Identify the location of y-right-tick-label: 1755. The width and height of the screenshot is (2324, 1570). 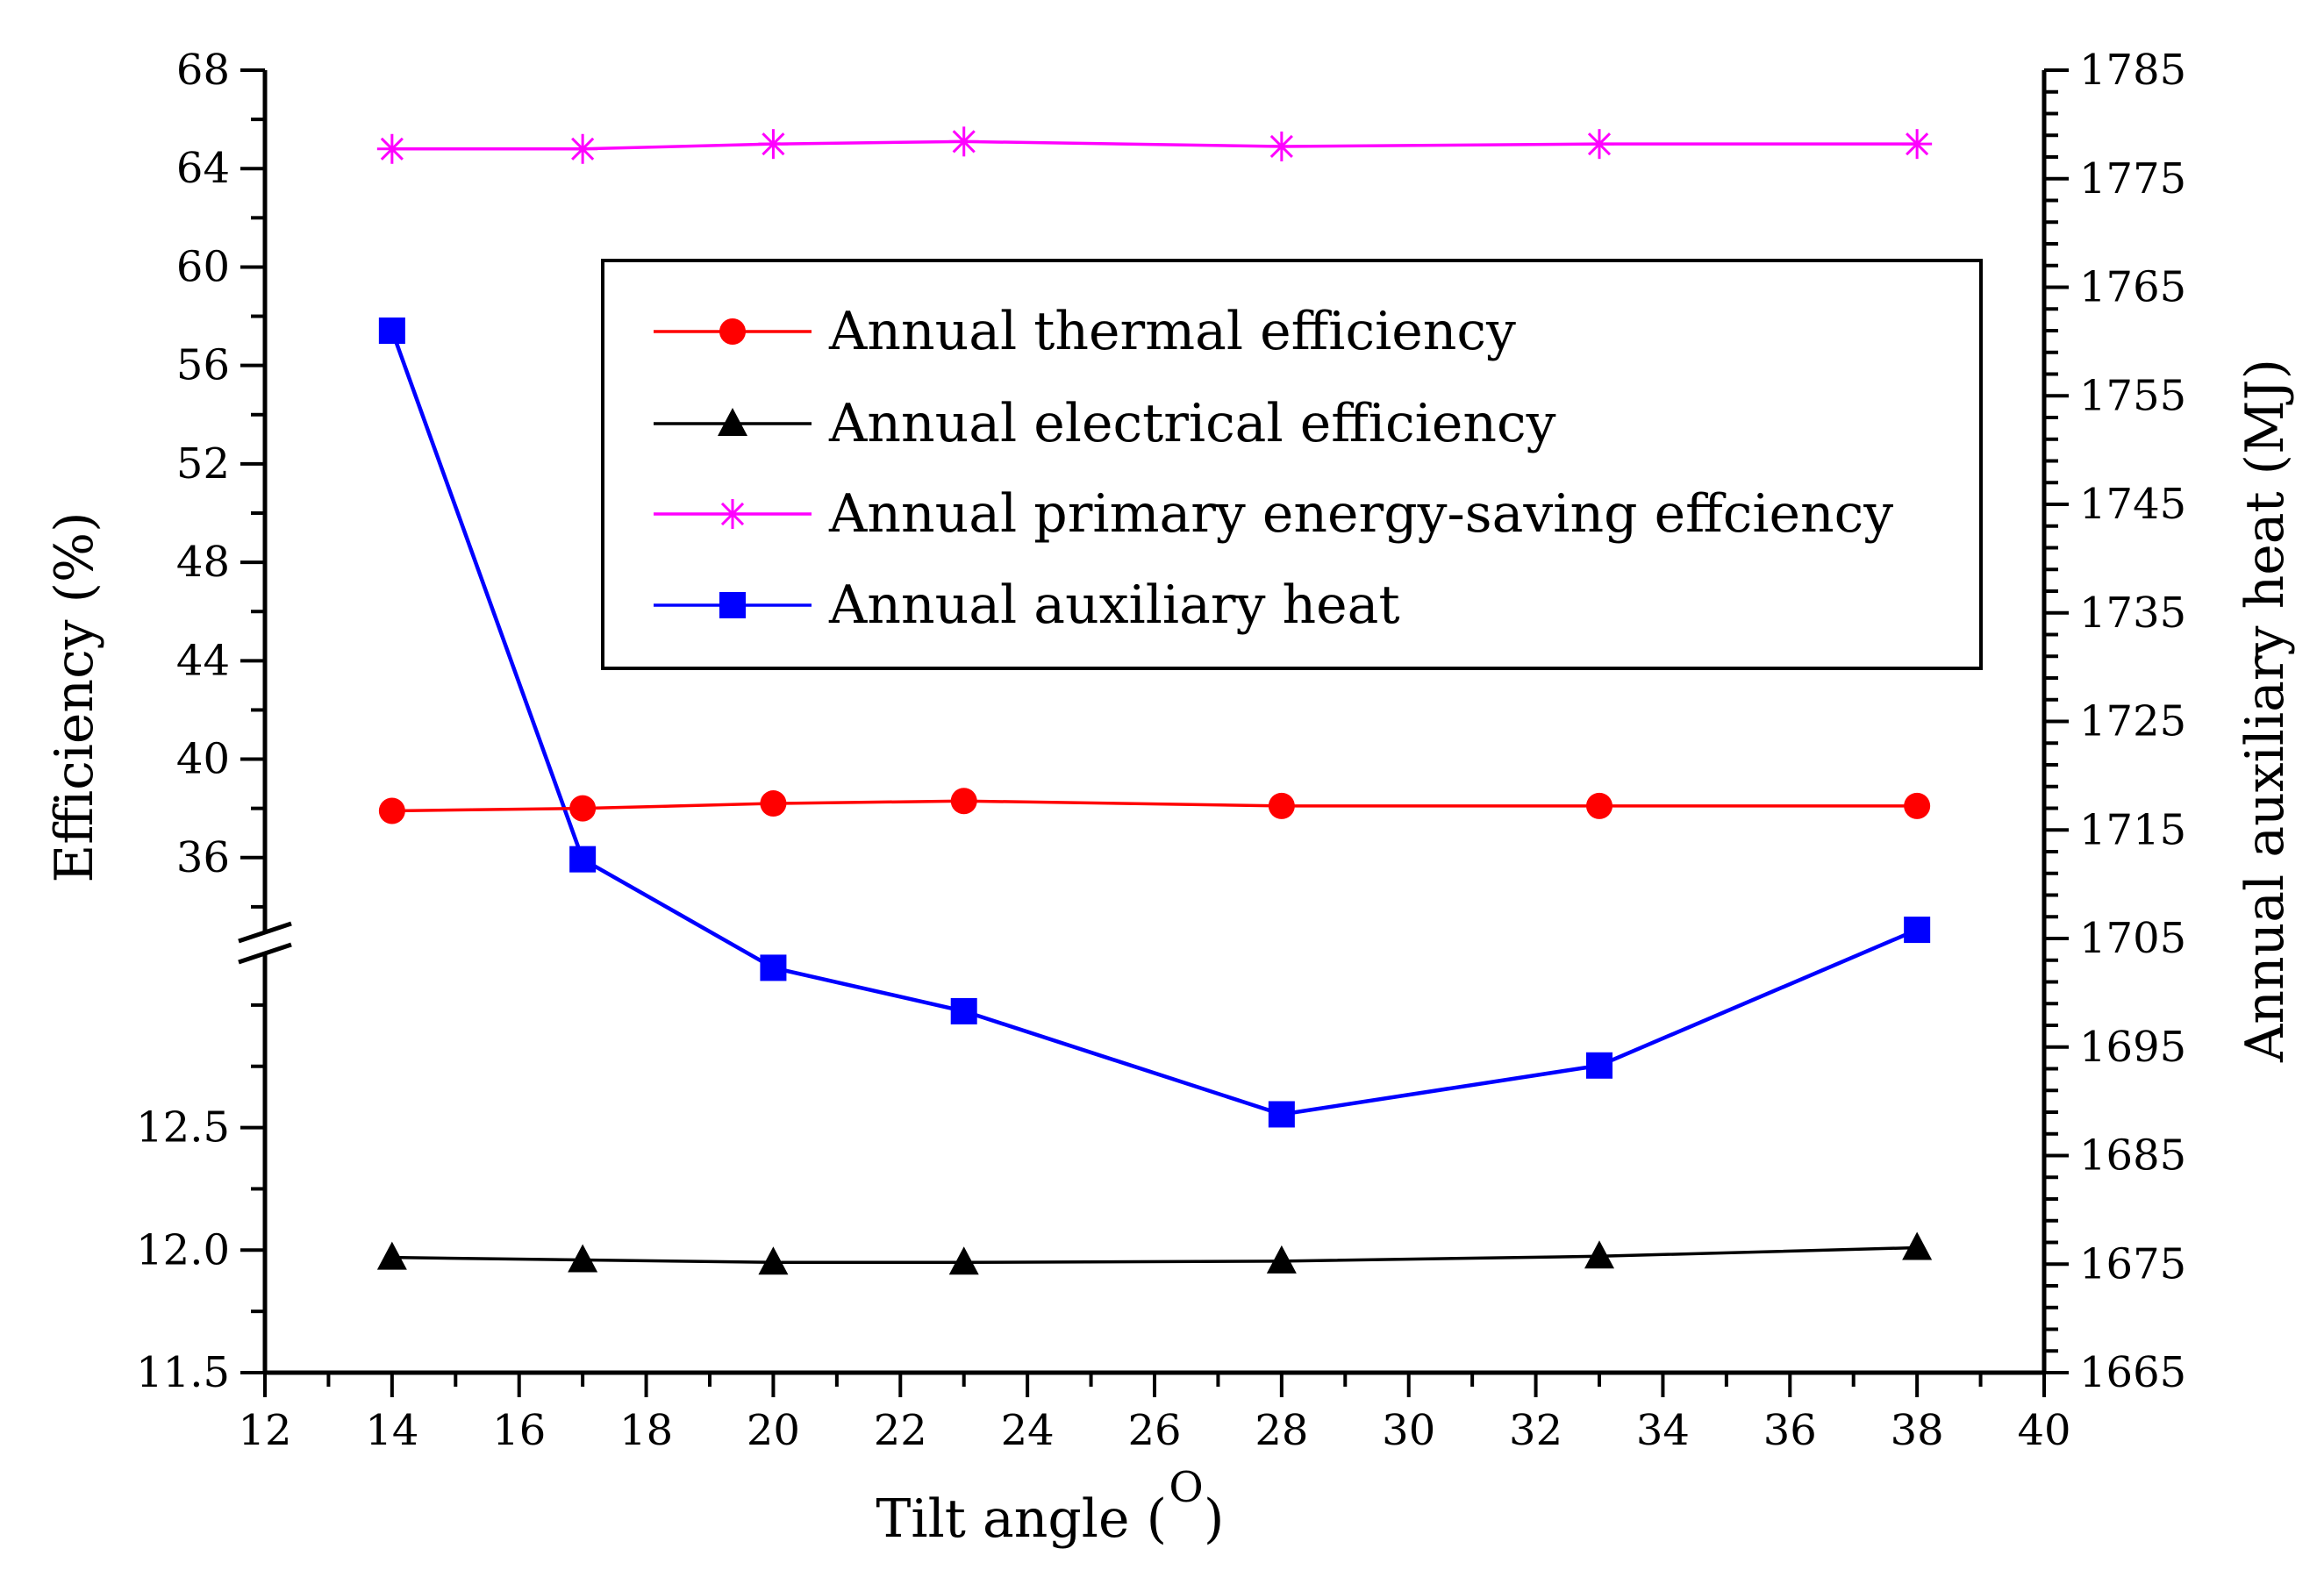
(2132, 395).